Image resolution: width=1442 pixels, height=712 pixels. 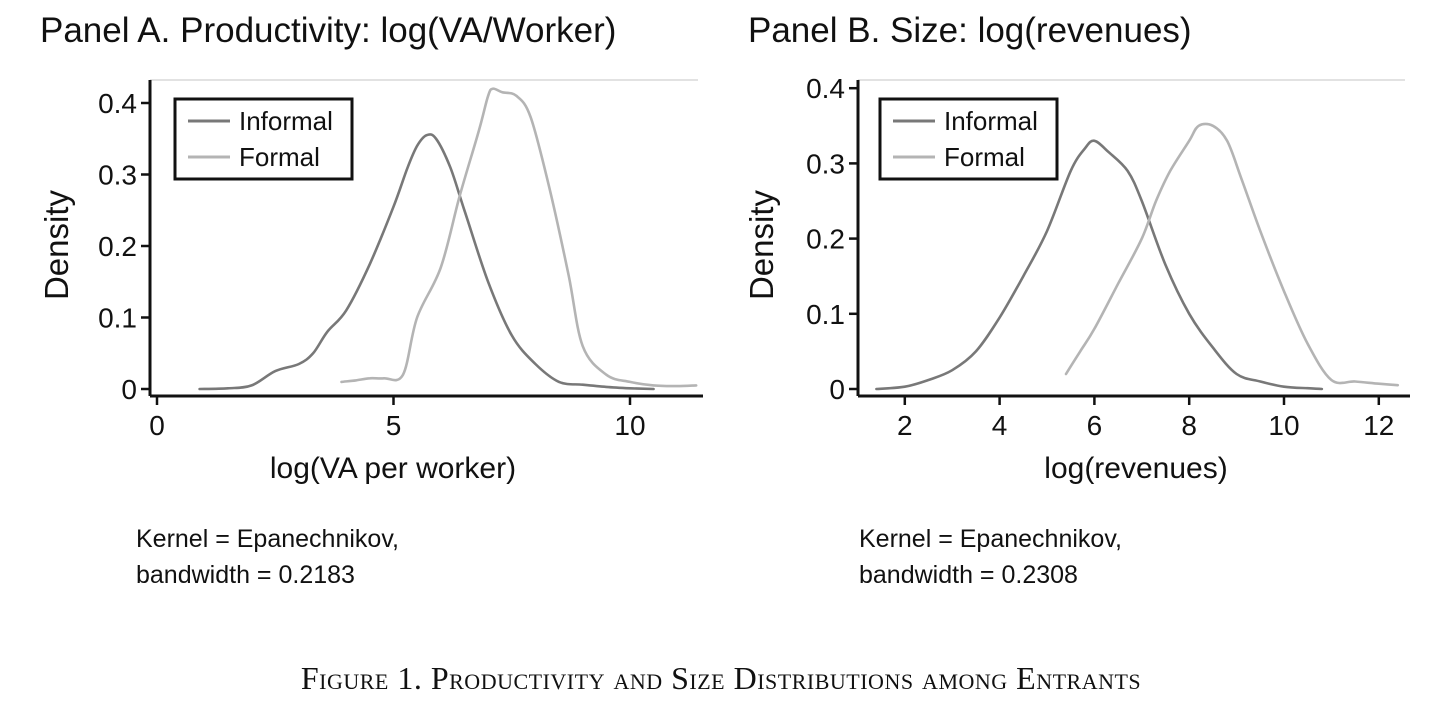 I want to click on x-tick-label: 6, so click(x=1095, y=425).